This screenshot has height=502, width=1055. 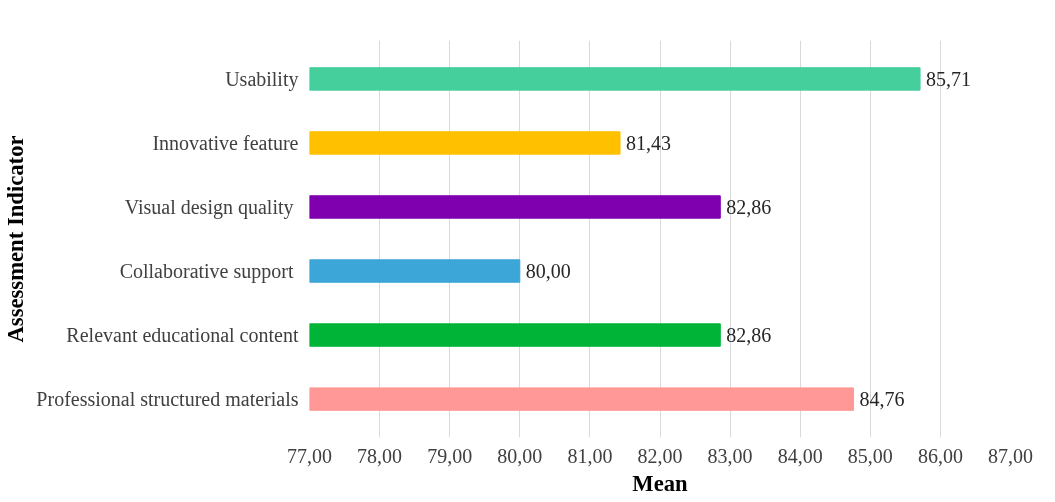 What do you see at coordinates (590, 455) in the screenshot?
I see `x-tick-label: 81,00` at bounding box center [590, 455].